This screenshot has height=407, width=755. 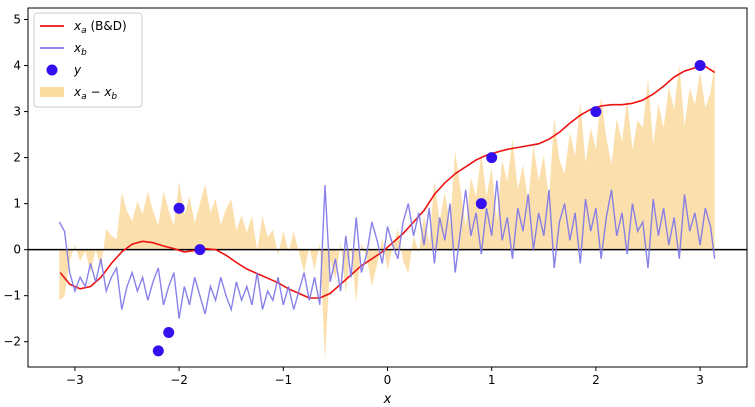 I want to click on y-axis-ticks: −2 −1 0 1 2 3 4 5, so click(x=15, y=181).